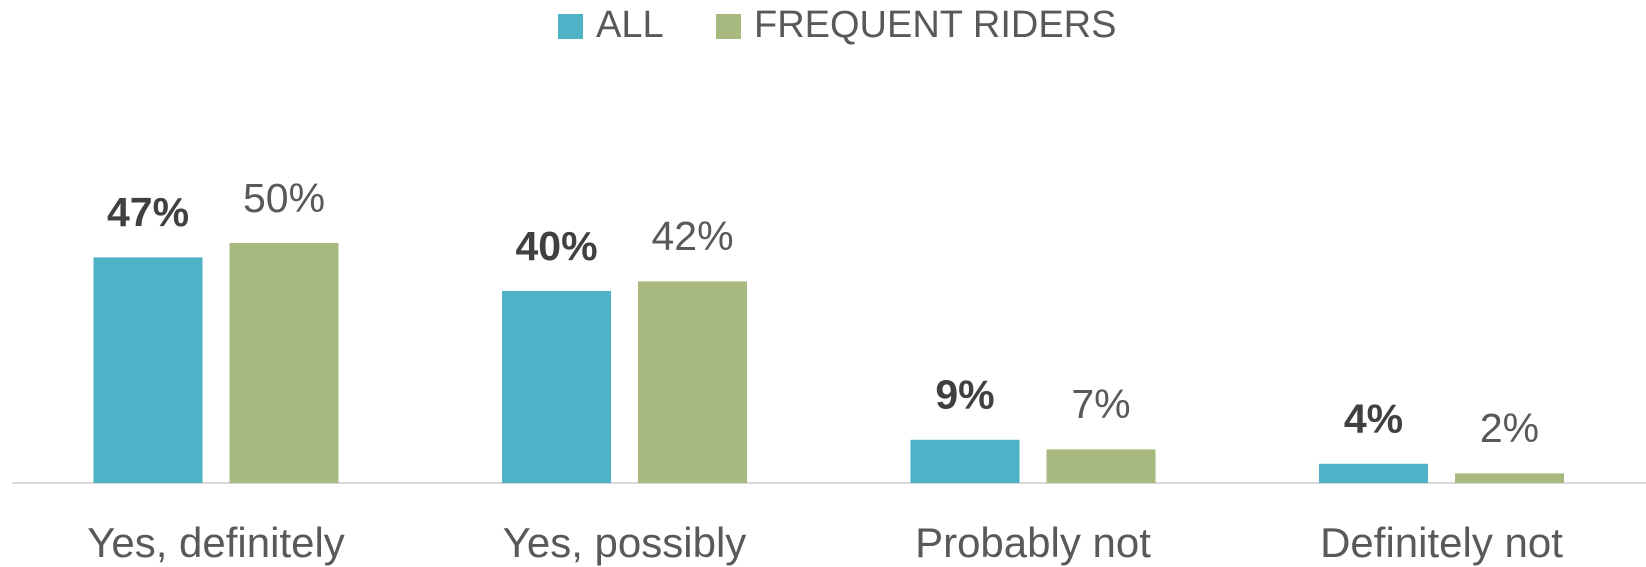  I want to click on value-label: 42%, so click(692, 236).